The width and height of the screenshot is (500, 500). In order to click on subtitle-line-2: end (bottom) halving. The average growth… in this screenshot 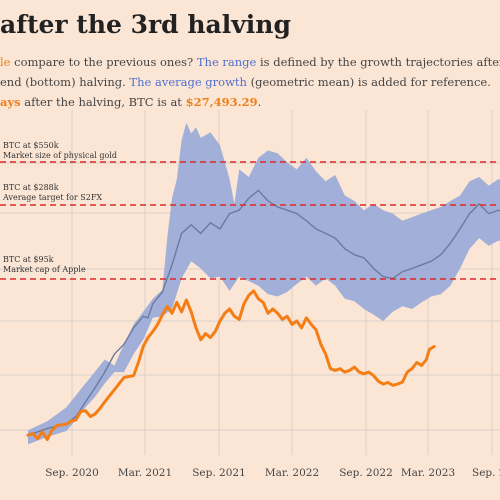, I will do `click(245, 82)`.